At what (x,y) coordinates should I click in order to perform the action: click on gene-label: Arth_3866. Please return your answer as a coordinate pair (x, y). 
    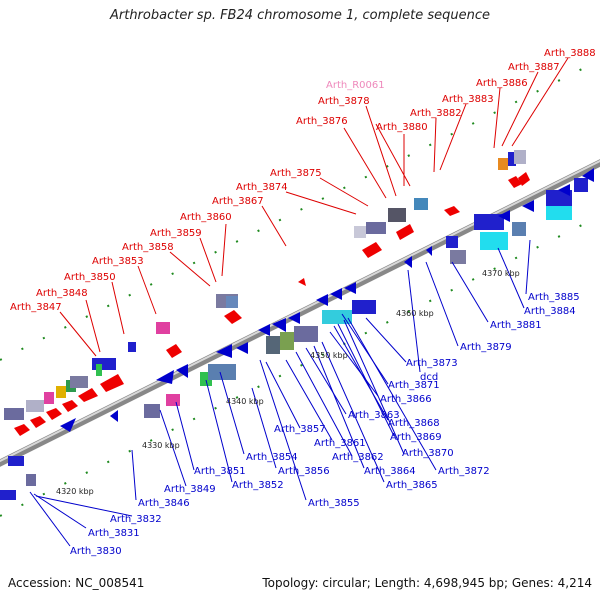
    Looking at the image, I should click on (406, 399).